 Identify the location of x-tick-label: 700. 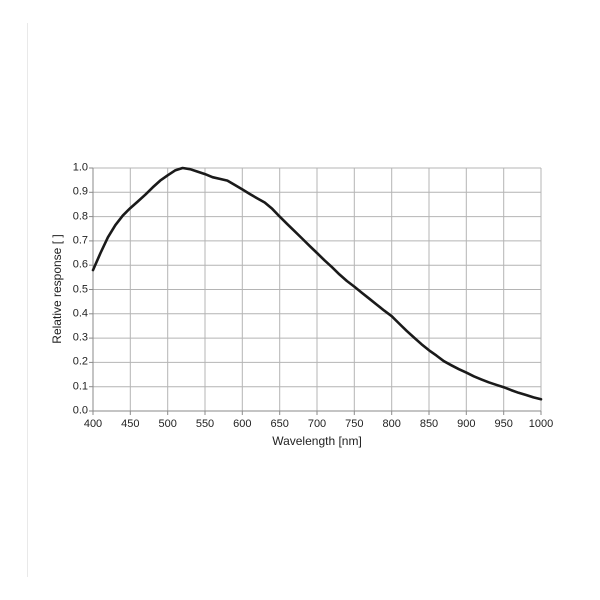
(317, 424).